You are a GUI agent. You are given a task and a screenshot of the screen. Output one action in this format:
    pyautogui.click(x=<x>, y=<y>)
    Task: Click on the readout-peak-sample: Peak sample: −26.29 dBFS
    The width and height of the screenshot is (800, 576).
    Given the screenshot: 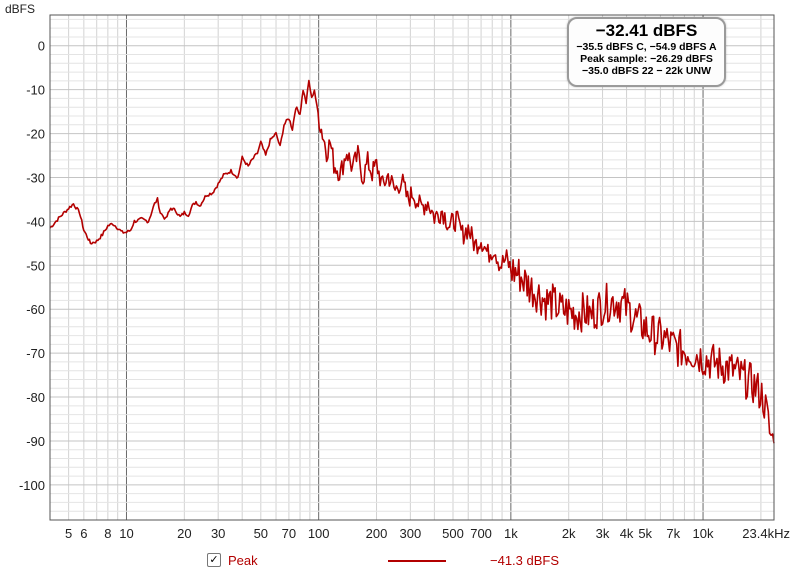 What is the action you would take?
    pyautogui.click(x=646, y=59)
    